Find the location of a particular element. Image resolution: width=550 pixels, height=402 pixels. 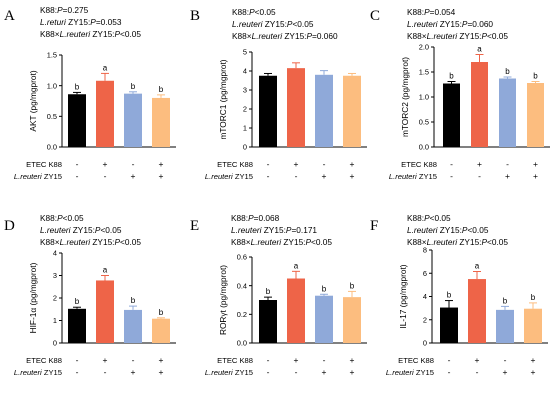

y-axis-label: RORγt (pg/mgprot) is located at coordinates (223, 300).